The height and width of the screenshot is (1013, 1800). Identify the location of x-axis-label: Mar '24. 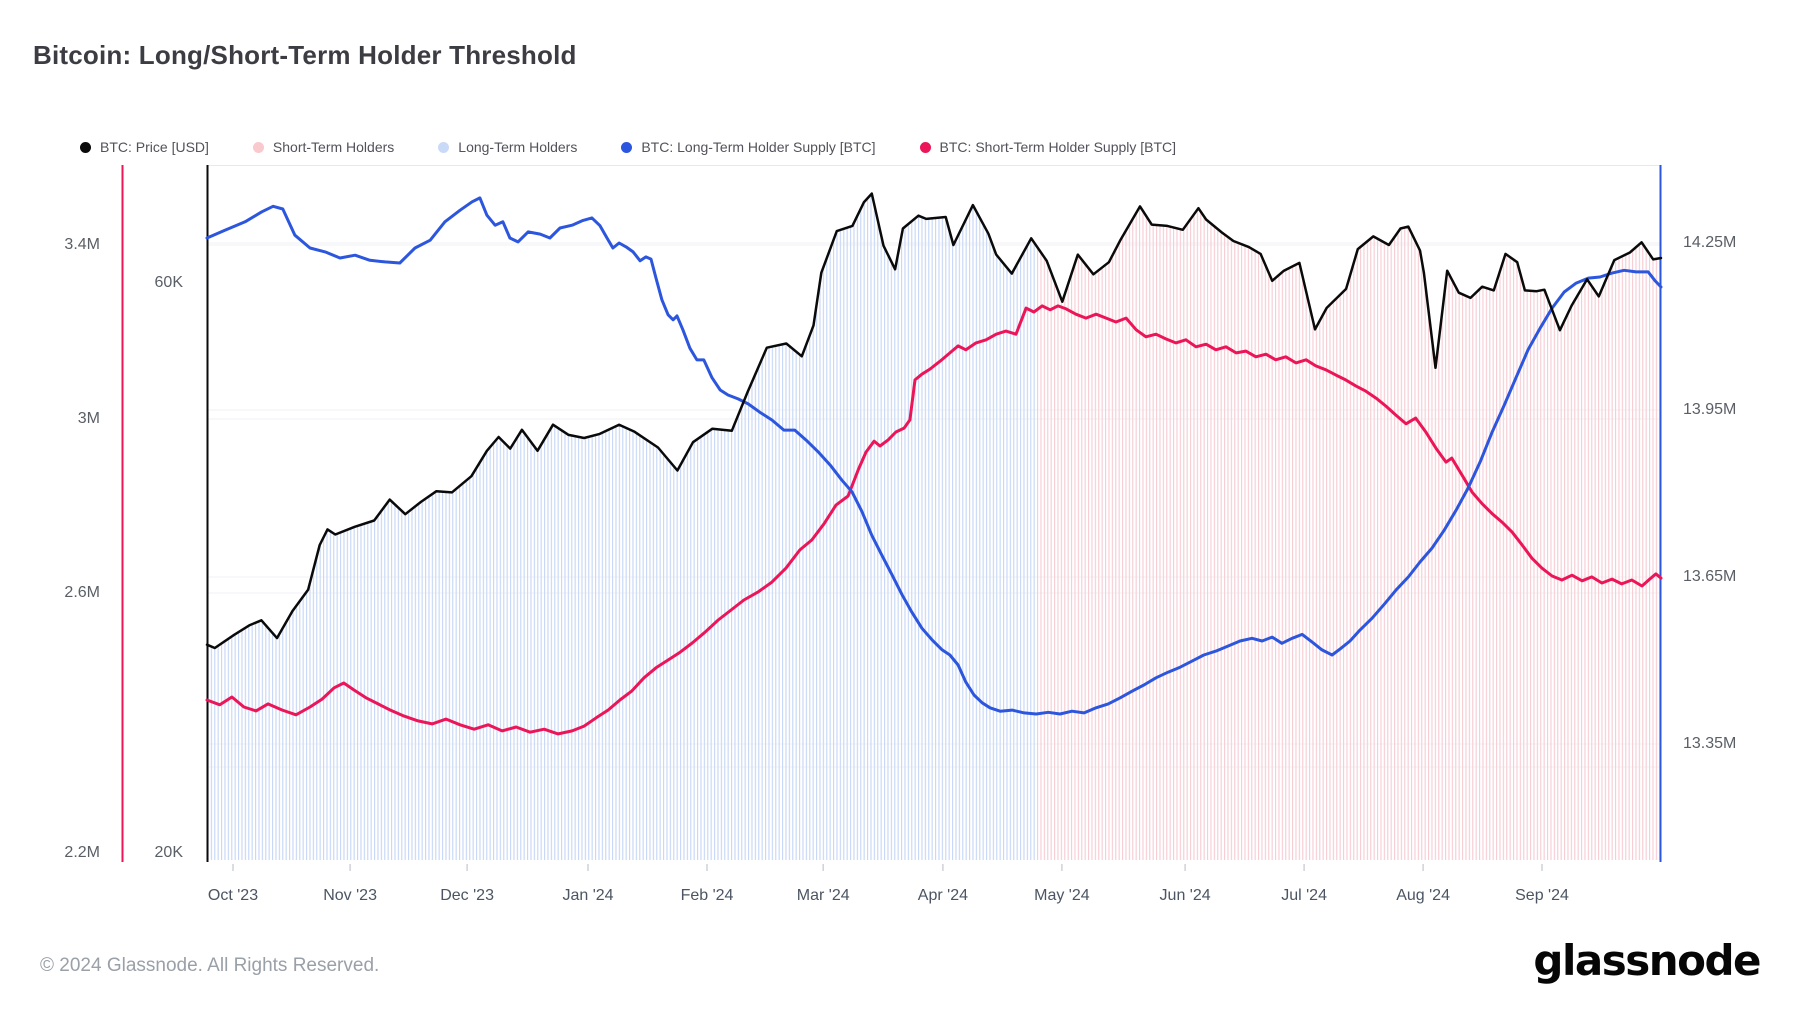
(823, 895).